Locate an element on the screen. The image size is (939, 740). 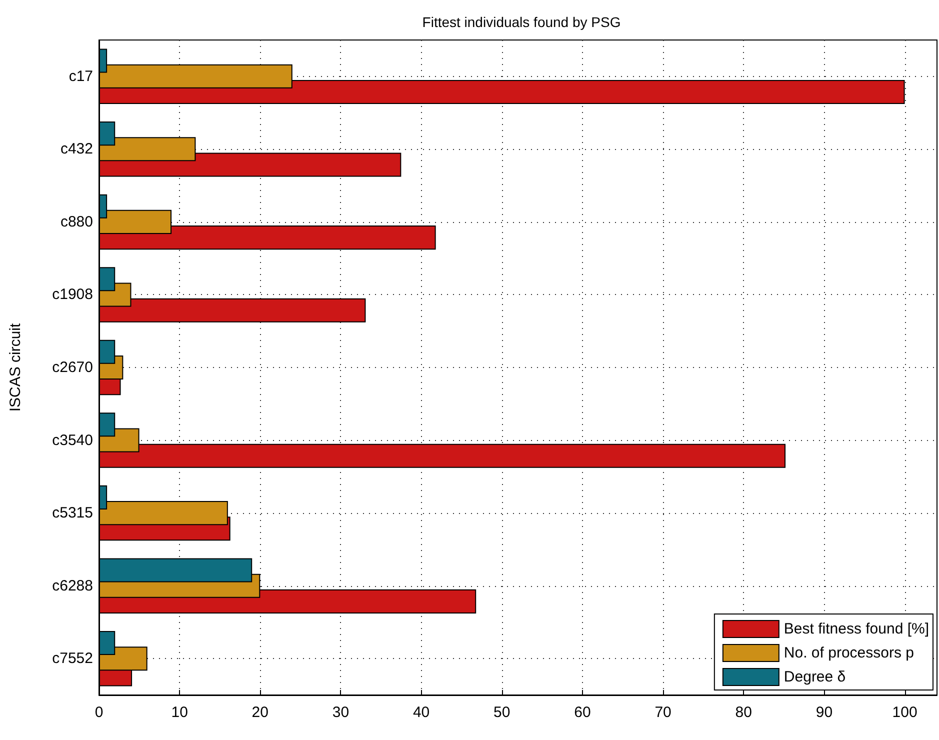
x-tick-label: 50 is located at coordinates (502, 712).